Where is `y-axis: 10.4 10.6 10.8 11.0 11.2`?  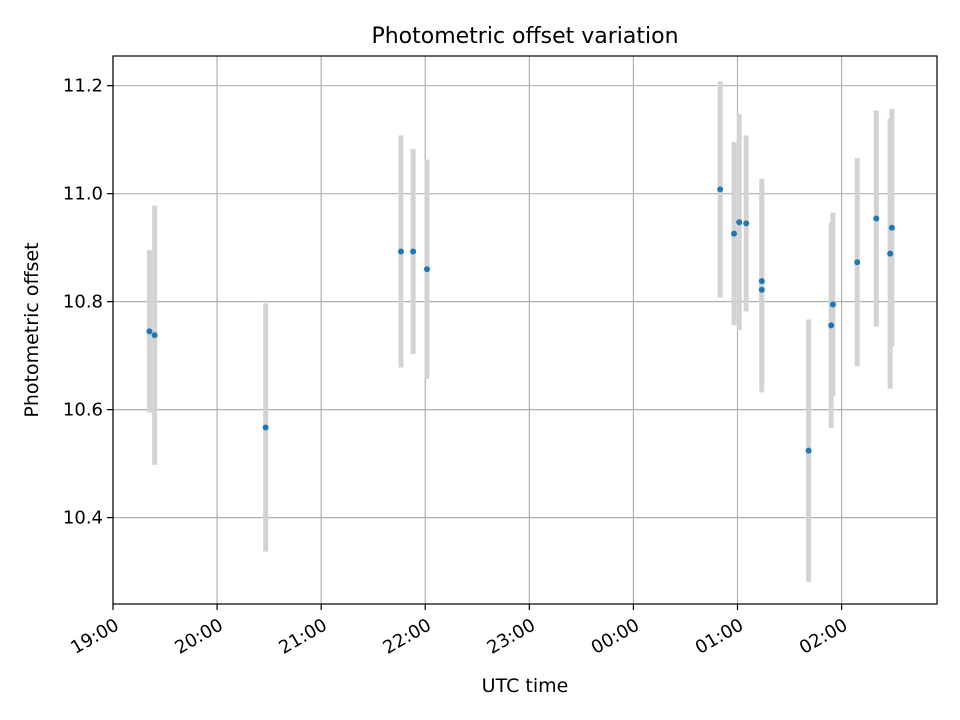 y-axis: 10.4 10.6 10.8 11.0 11.2 is located at coordinates (88, 302).